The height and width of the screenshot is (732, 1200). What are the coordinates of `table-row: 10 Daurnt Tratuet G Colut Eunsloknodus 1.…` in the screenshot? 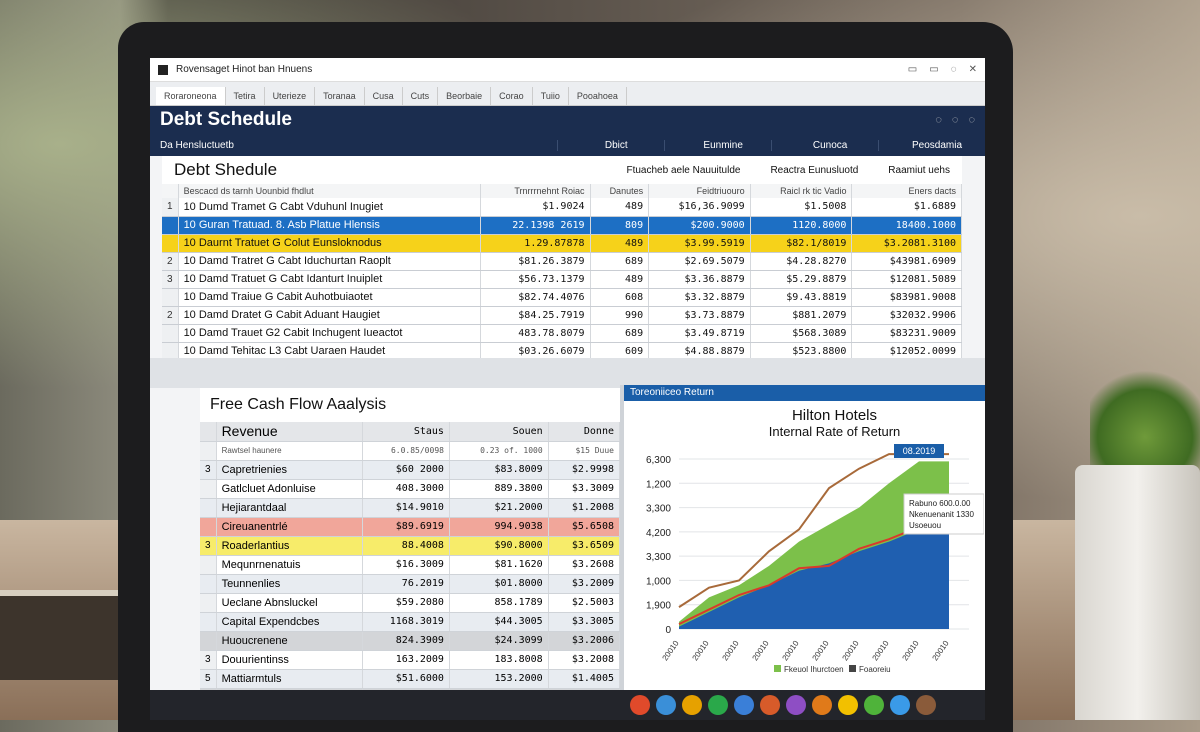 It's located at (562, 243).